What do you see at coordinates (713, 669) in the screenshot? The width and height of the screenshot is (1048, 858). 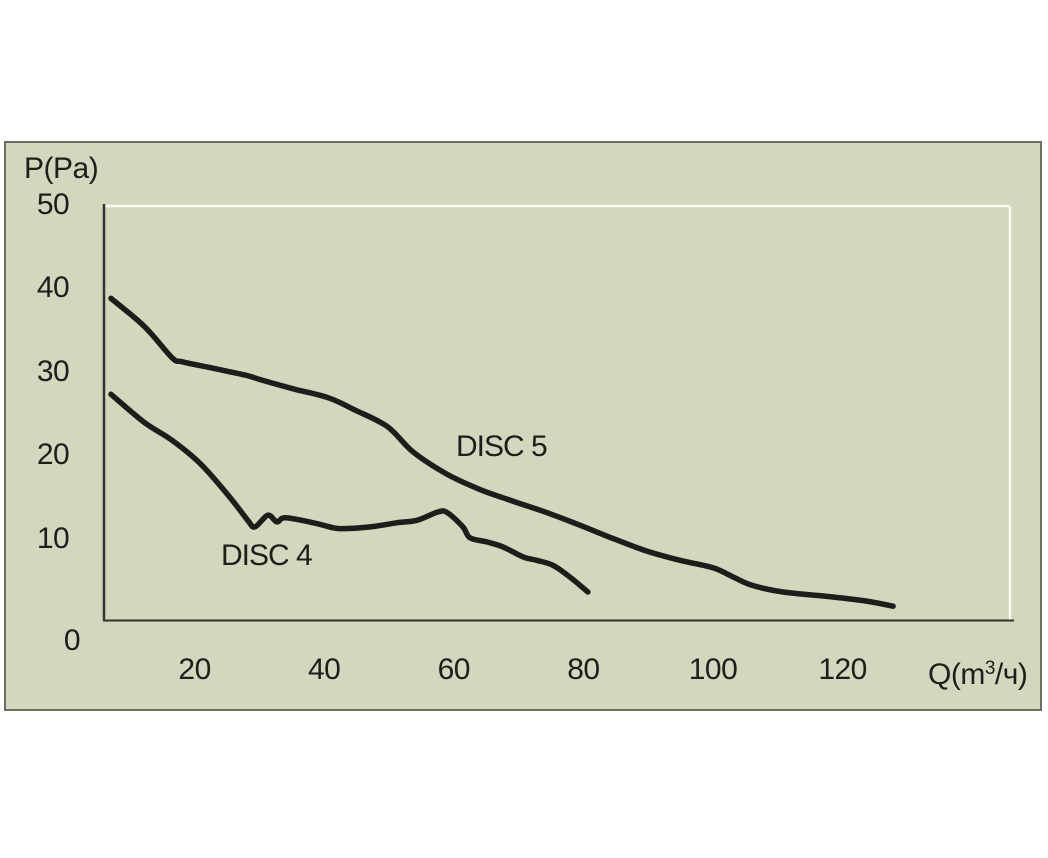 I see `x-axis-tick-label: 100` at bounding box center [713, 669].